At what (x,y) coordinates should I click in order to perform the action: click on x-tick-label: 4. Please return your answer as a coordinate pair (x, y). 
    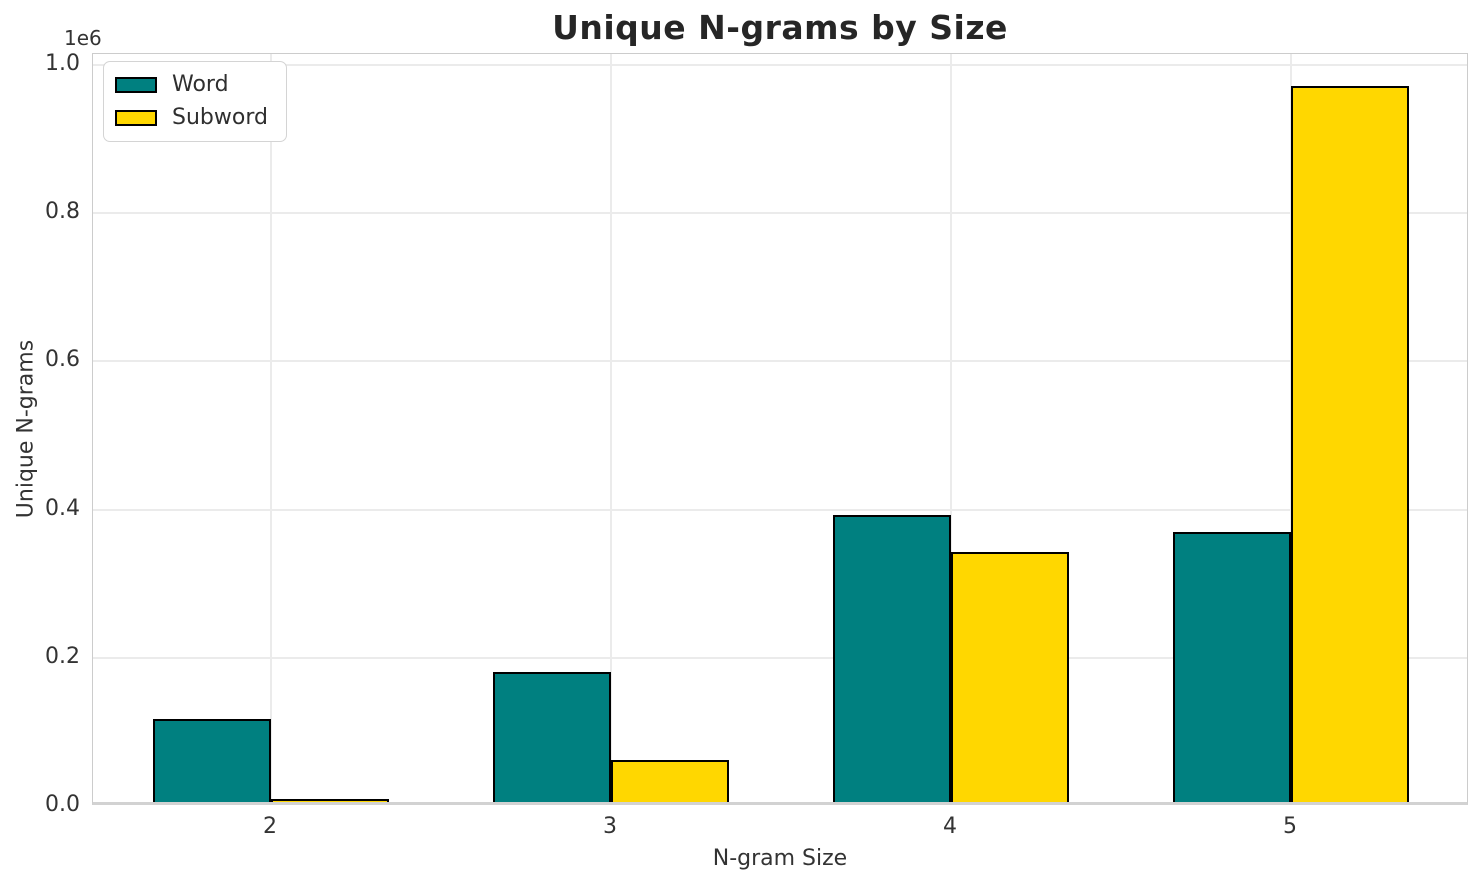
    Looking at the image, I should click on (950, 826).